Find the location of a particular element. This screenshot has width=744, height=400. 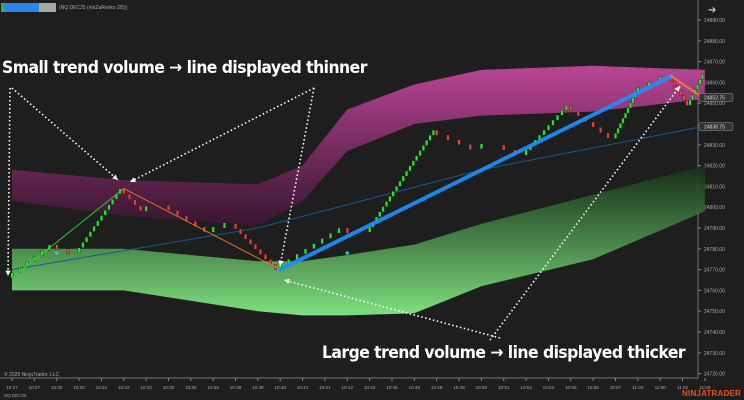

toolbar-primary-button is located at coordinates (21, 7).